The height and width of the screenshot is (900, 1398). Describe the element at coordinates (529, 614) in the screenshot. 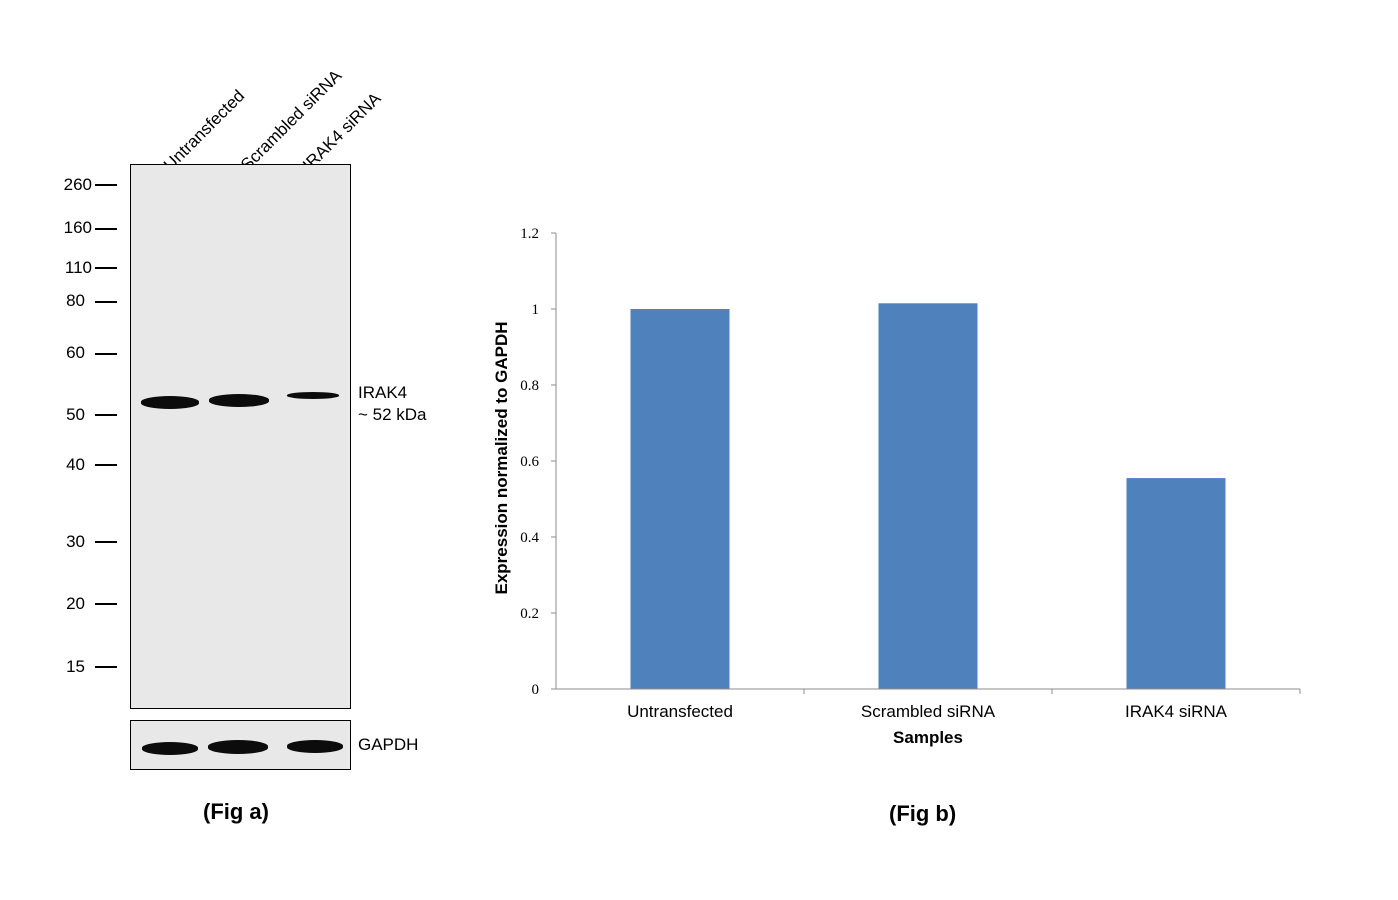

I see `y-tick-label: 0.2` at that location.